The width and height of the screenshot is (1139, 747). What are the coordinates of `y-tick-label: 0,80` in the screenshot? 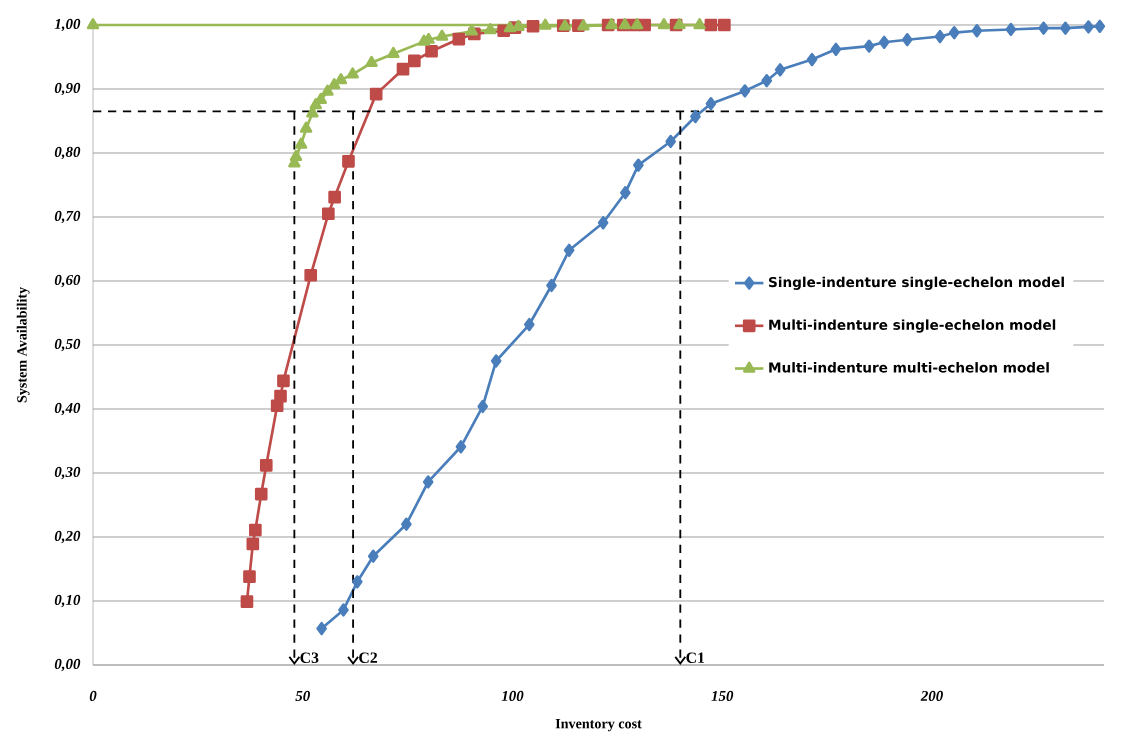 It's located at (67, 153).